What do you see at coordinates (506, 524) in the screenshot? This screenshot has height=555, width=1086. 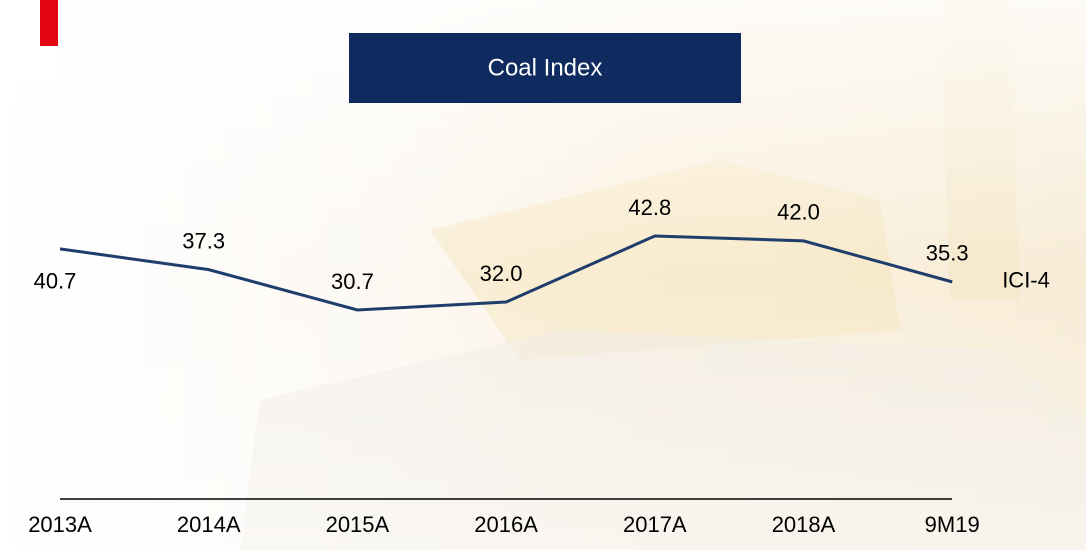 I see `x-tick-label: 2016A` at bounding box center [506, 524].